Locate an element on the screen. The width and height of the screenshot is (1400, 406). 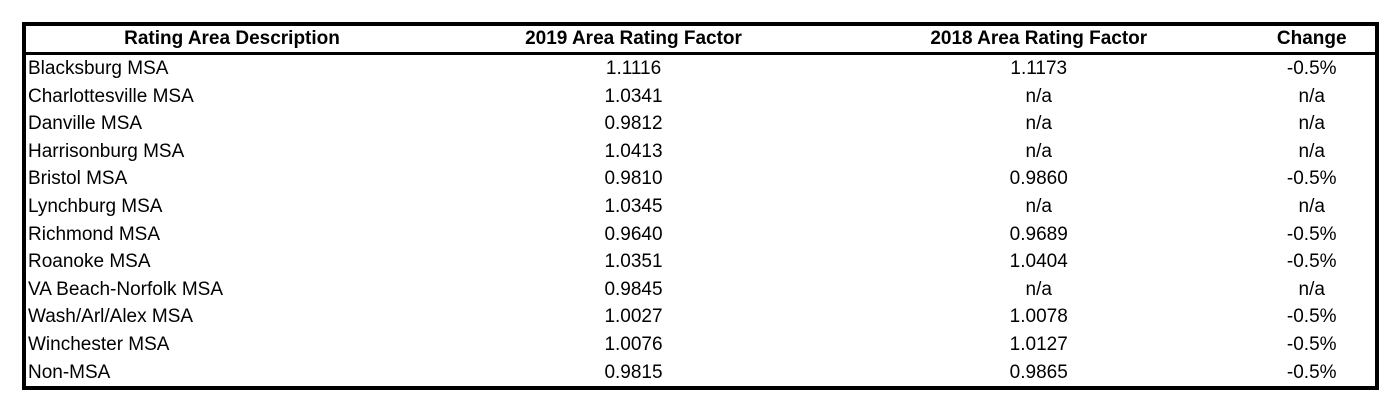
column-header-change: Change is located at coordinates (1312, 39).